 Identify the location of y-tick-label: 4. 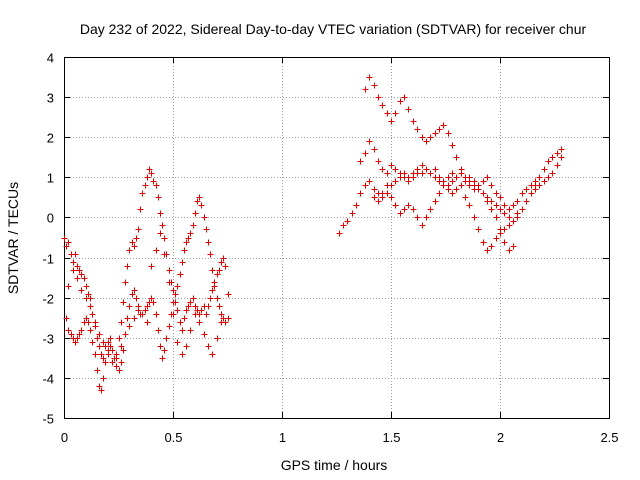
(50, 58).